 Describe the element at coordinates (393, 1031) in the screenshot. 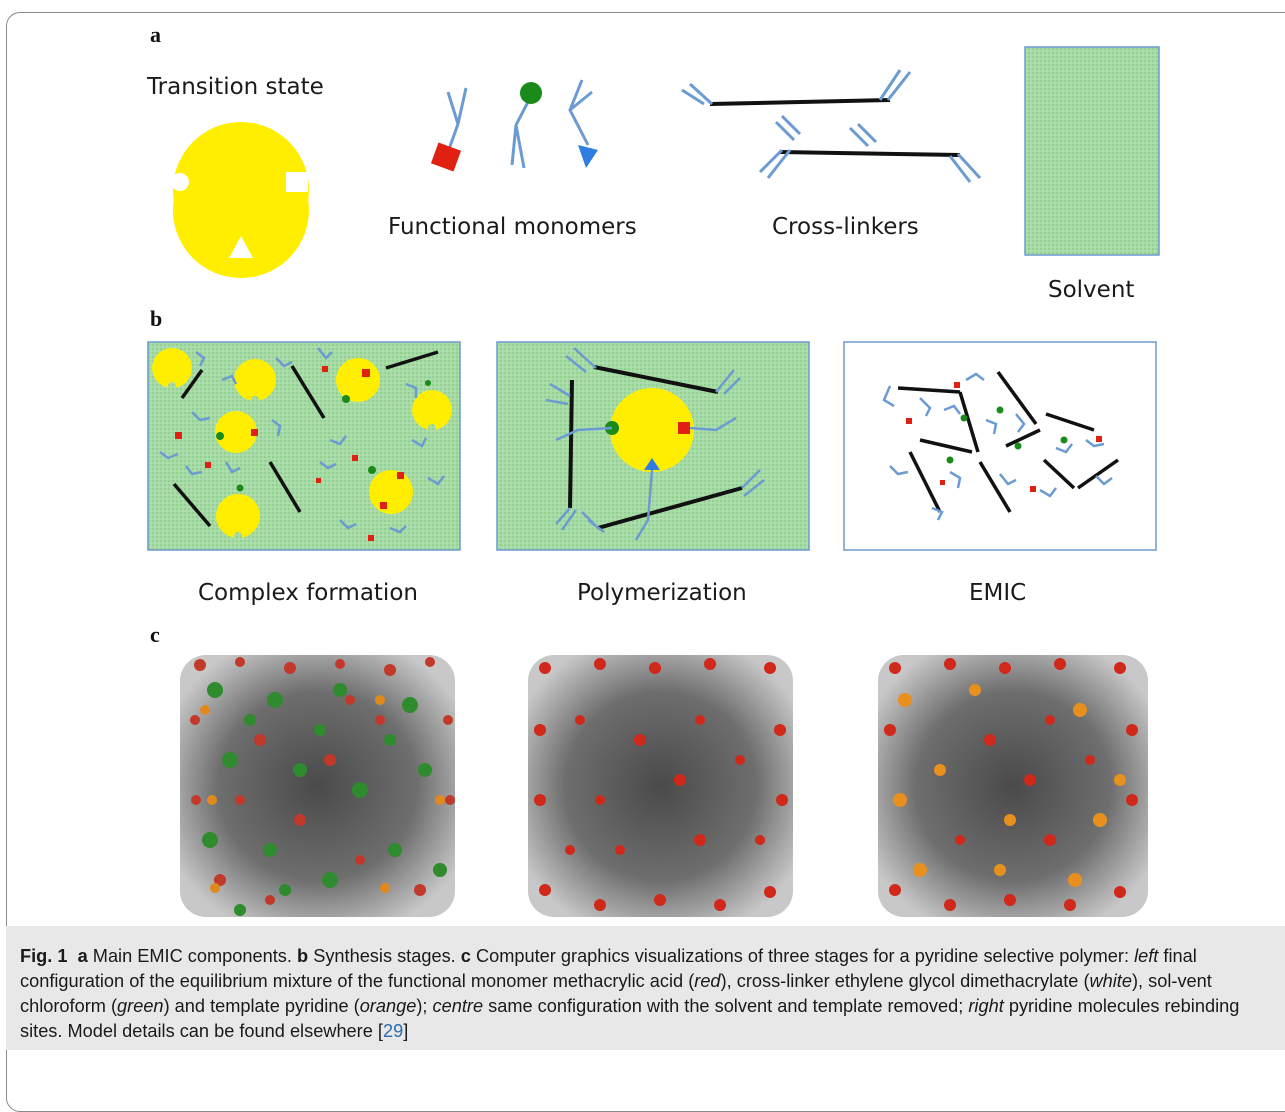

I see `reference-link: 29` at that location.